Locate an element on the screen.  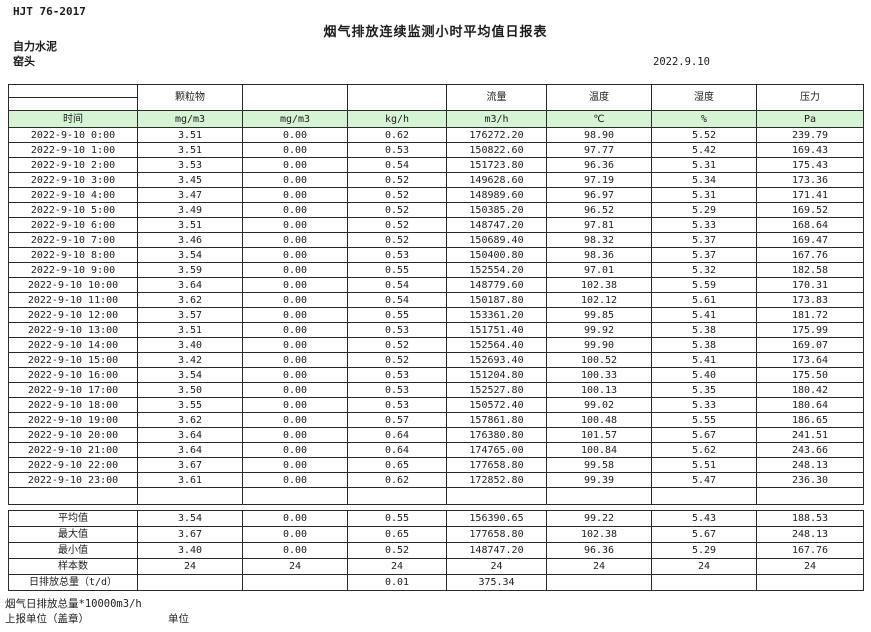
value-cell: 5.47 is located at coordinates (704, 480).